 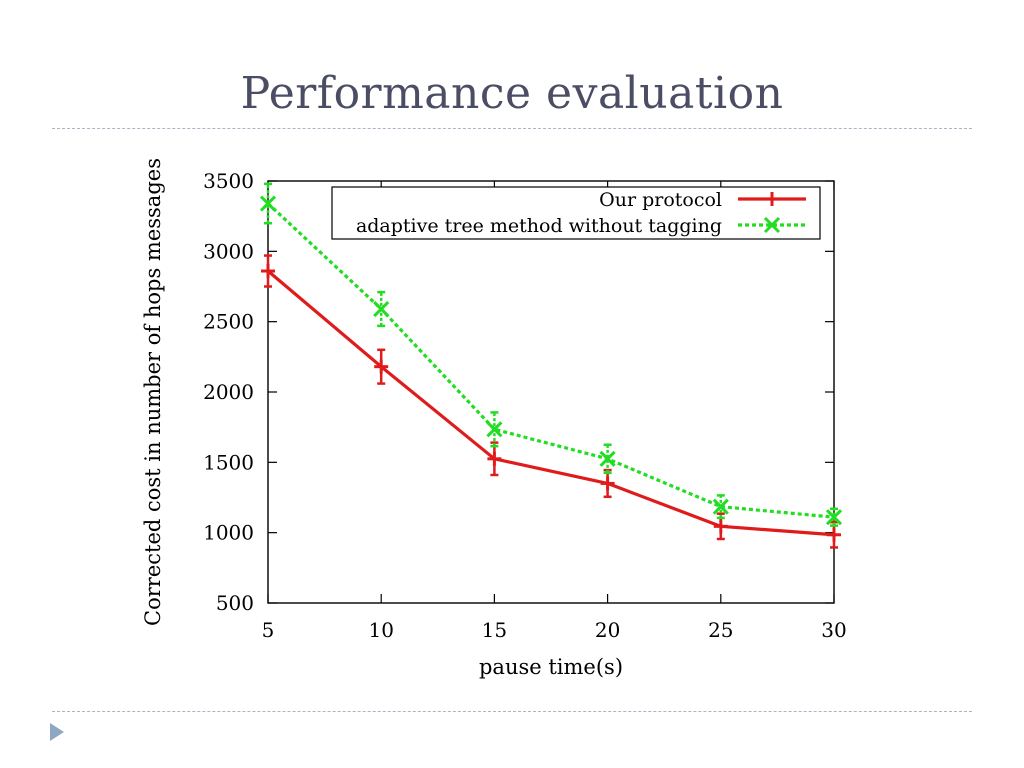 I want to click on y-tick-label: 1500, so click(x=228, y=462).